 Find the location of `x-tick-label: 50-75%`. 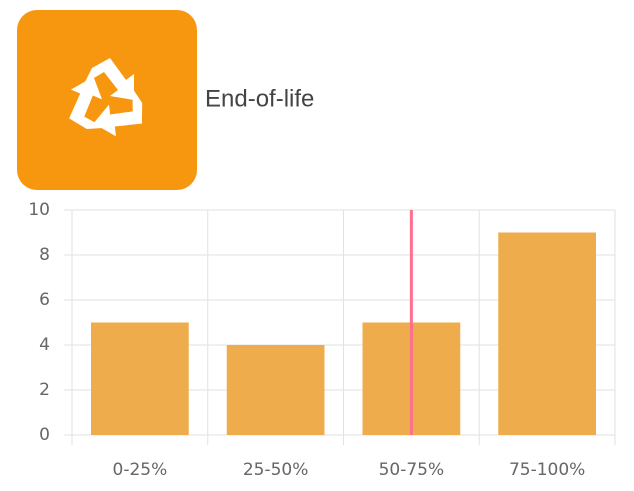

x-tick-label: 50-75% is located at coordinates (412, 470).